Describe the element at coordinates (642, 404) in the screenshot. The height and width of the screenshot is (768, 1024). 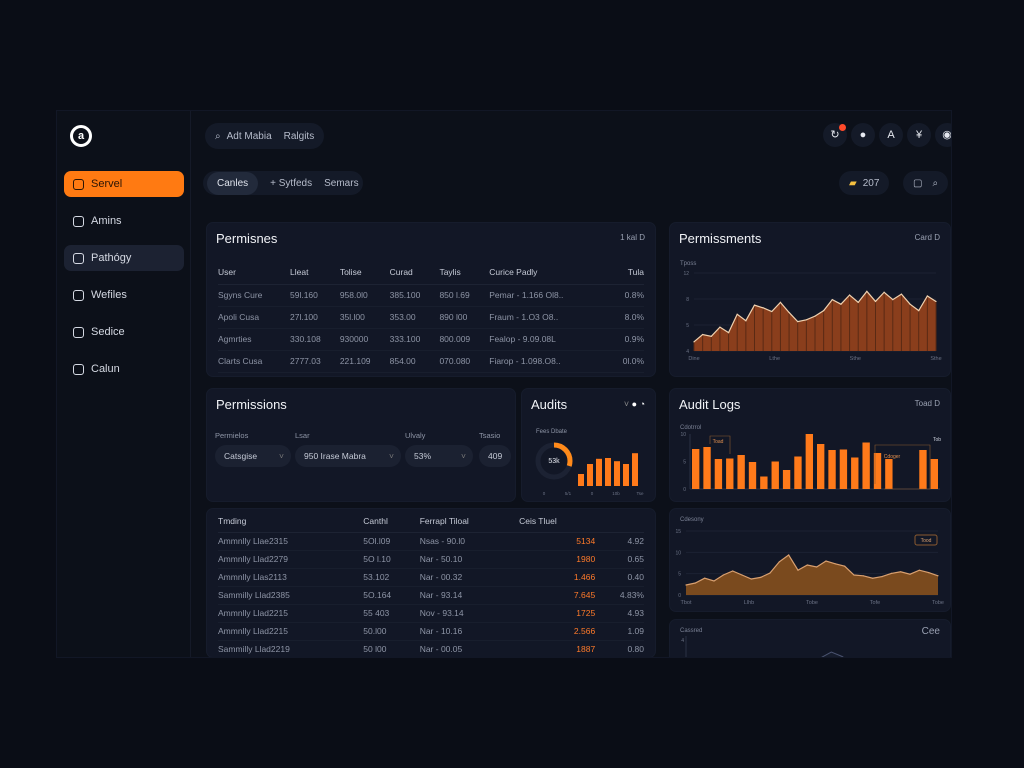
I see `refresh-icon: ◔` at that location.